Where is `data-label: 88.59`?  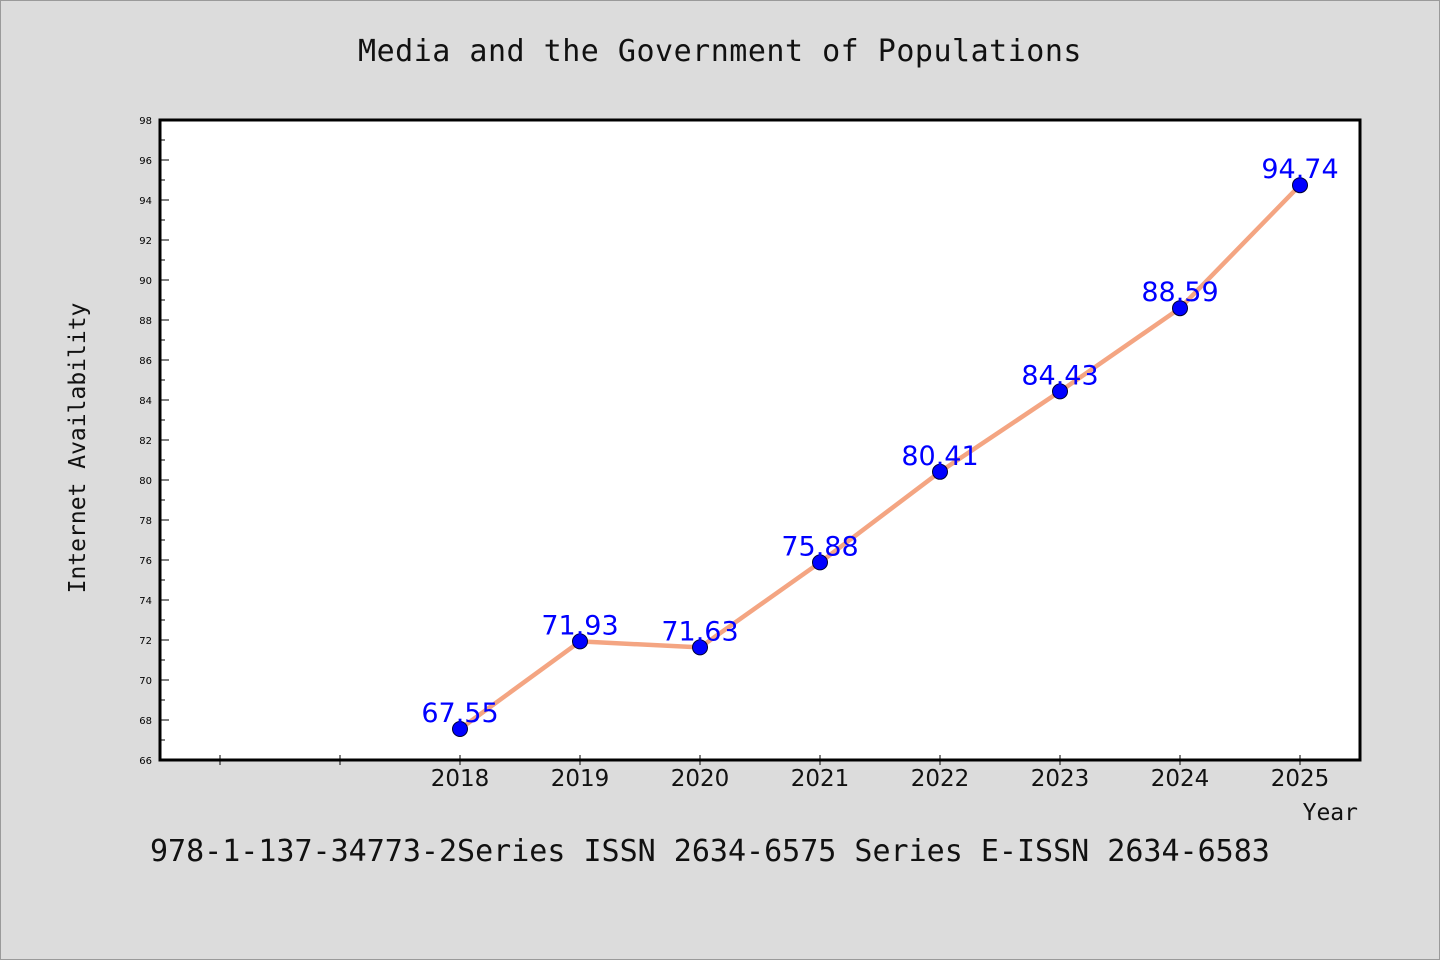 data-label: 88.59 is located at coordinates (1179, 292).